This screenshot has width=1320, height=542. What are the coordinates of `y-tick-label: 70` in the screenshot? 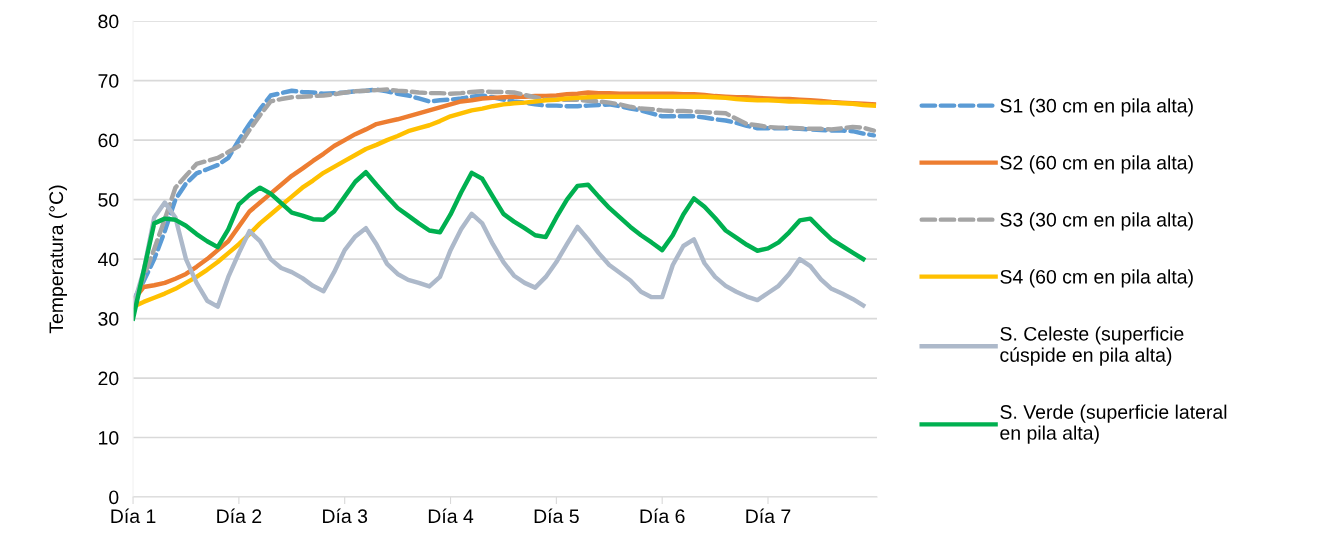 It's located at (108, 81).